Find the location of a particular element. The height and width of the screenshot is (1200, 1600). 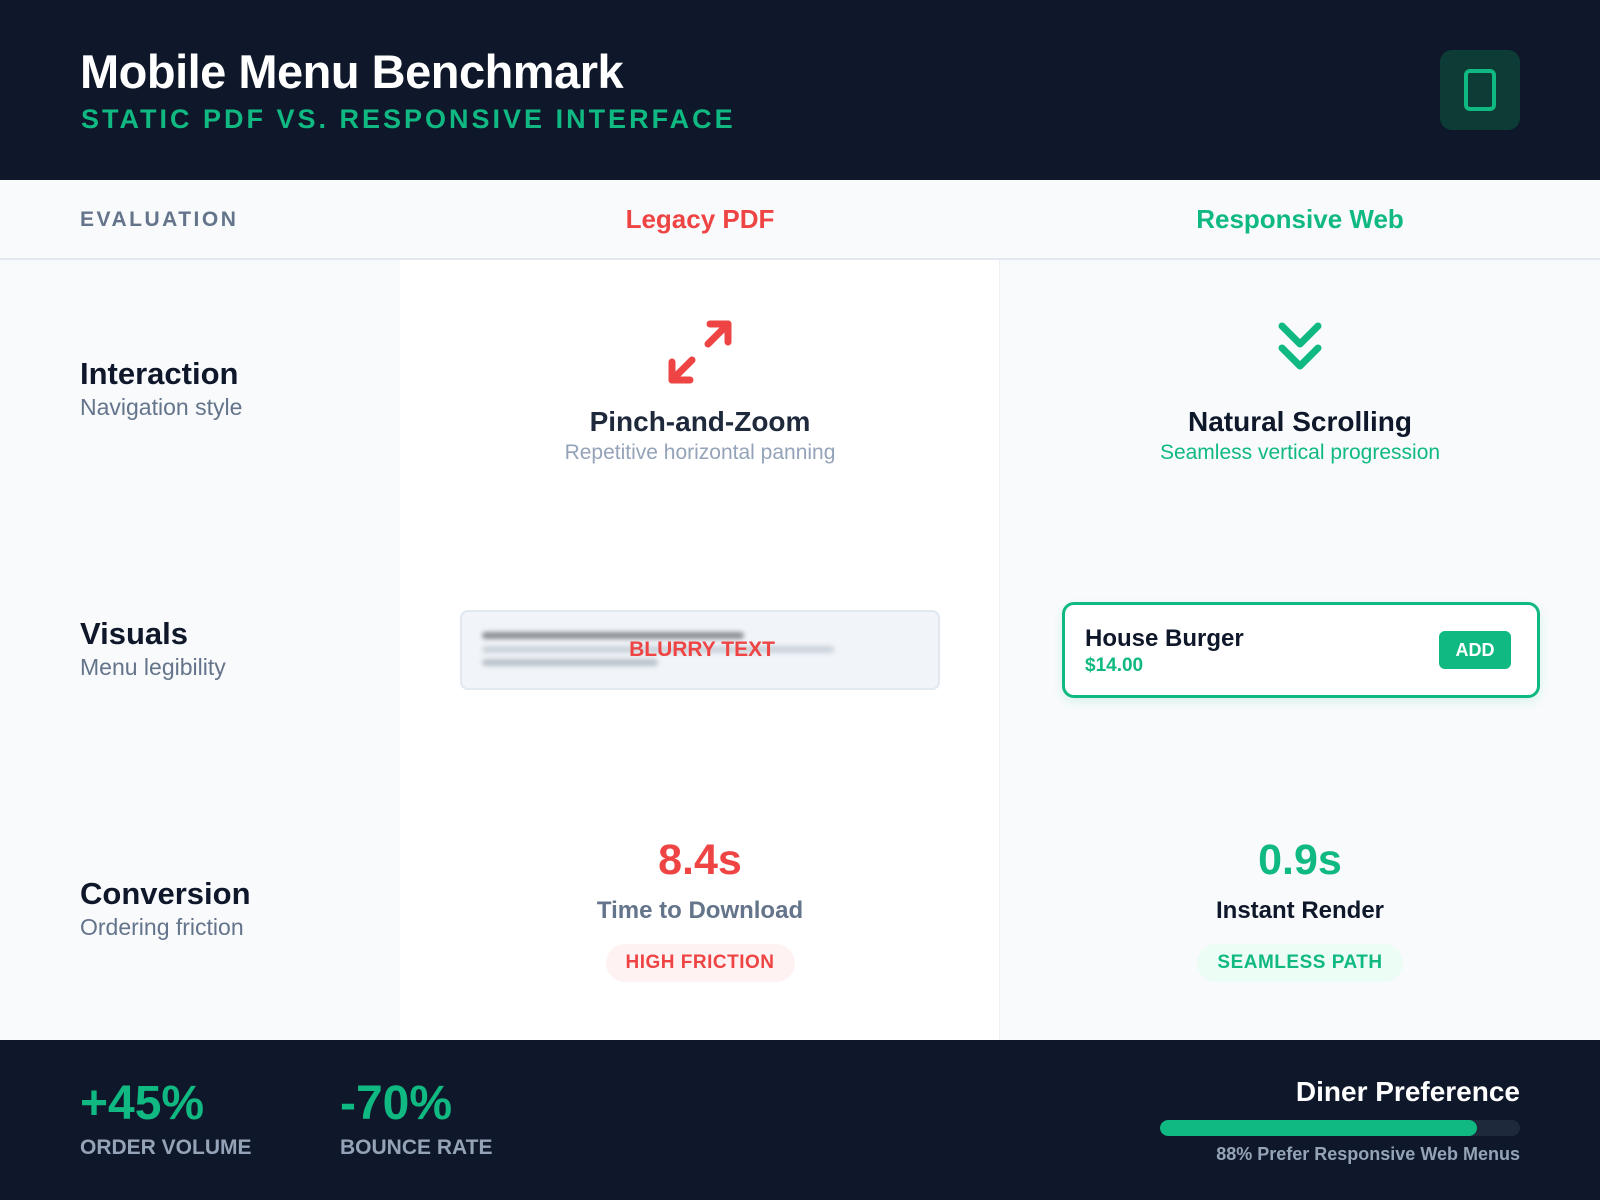

legacy-interaction-title: Pinch-and-Zoom is located at coordinates (700, 421).